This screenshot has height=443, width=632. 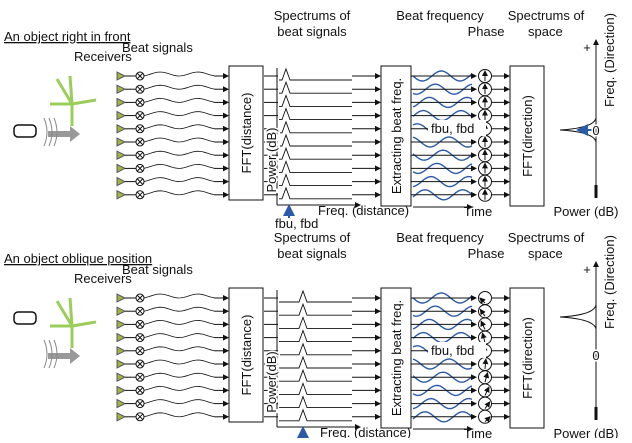 I want to click on extracting-box, so click(x=396, y=136).